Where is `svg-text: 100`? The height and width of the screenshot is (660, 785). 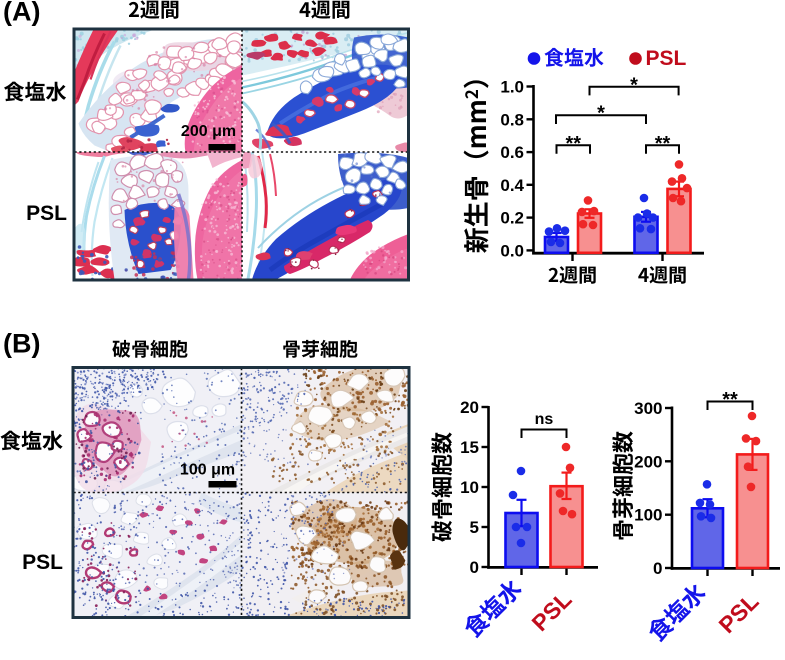
svg-text: 100 is located at coordinates (648, 515).